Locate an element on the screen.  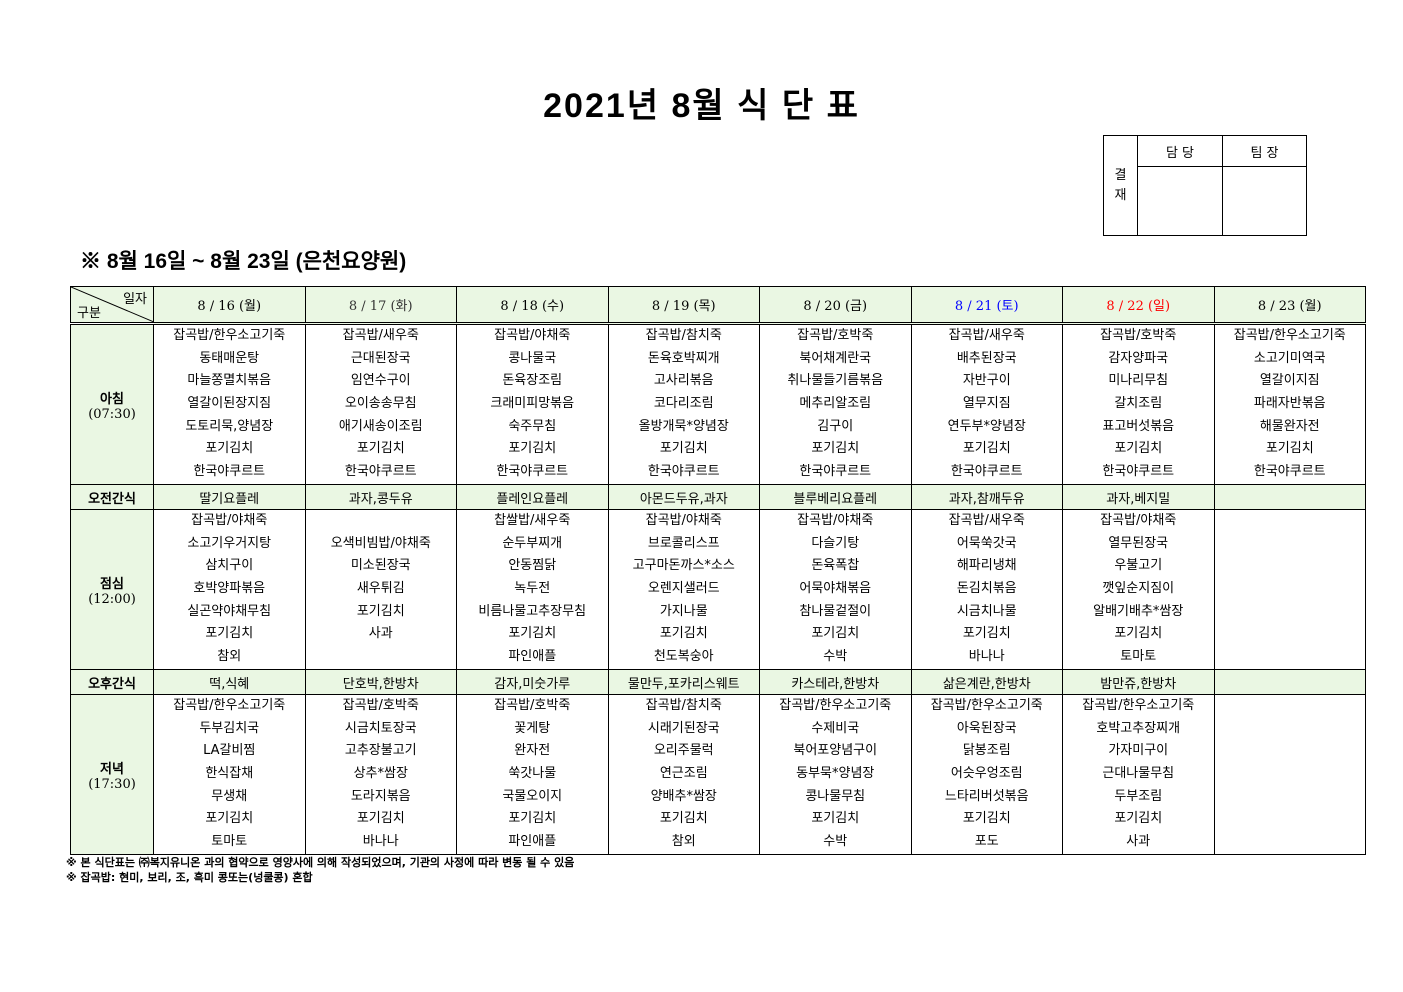
menu-item: 연근조림 is located at coordinates (683, 774).